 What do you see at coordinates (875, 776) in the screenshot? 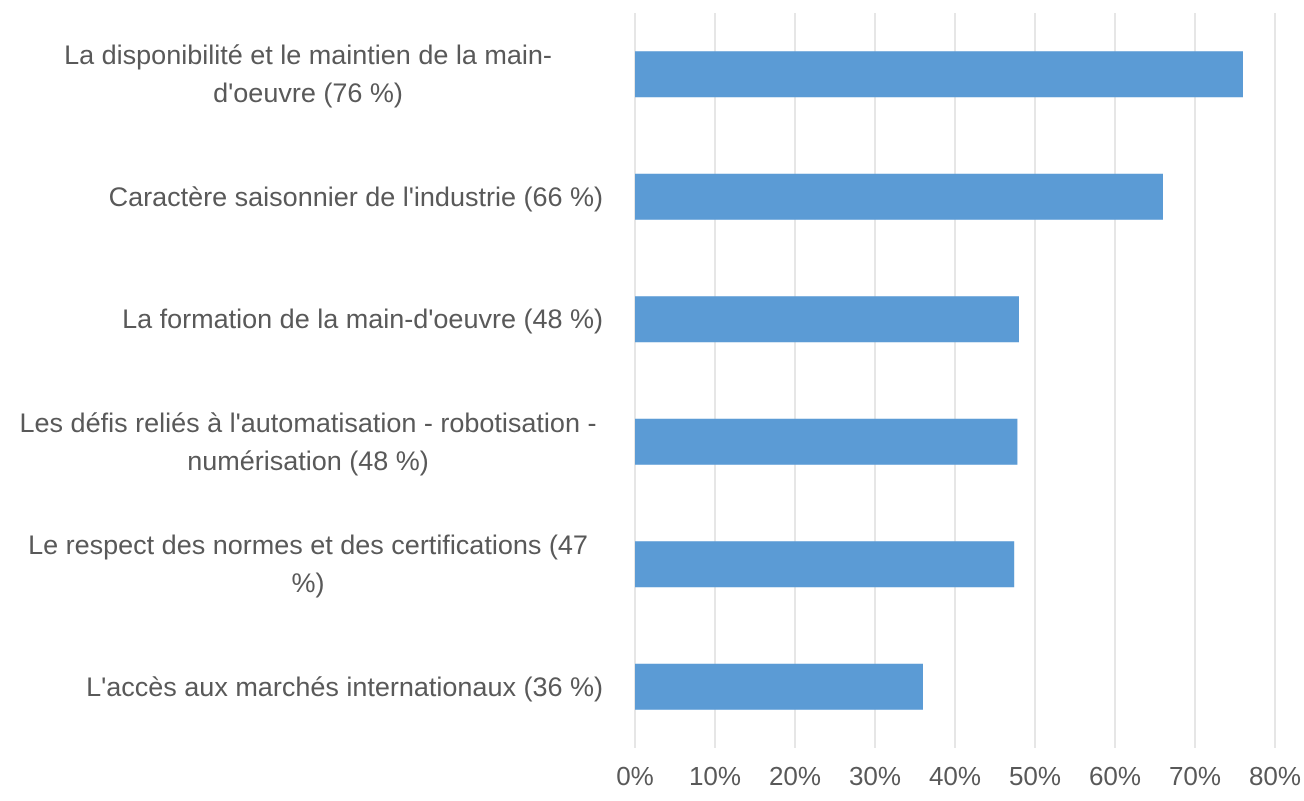
I see `x-tick-label: 30%` at bounding box center [875, 776].